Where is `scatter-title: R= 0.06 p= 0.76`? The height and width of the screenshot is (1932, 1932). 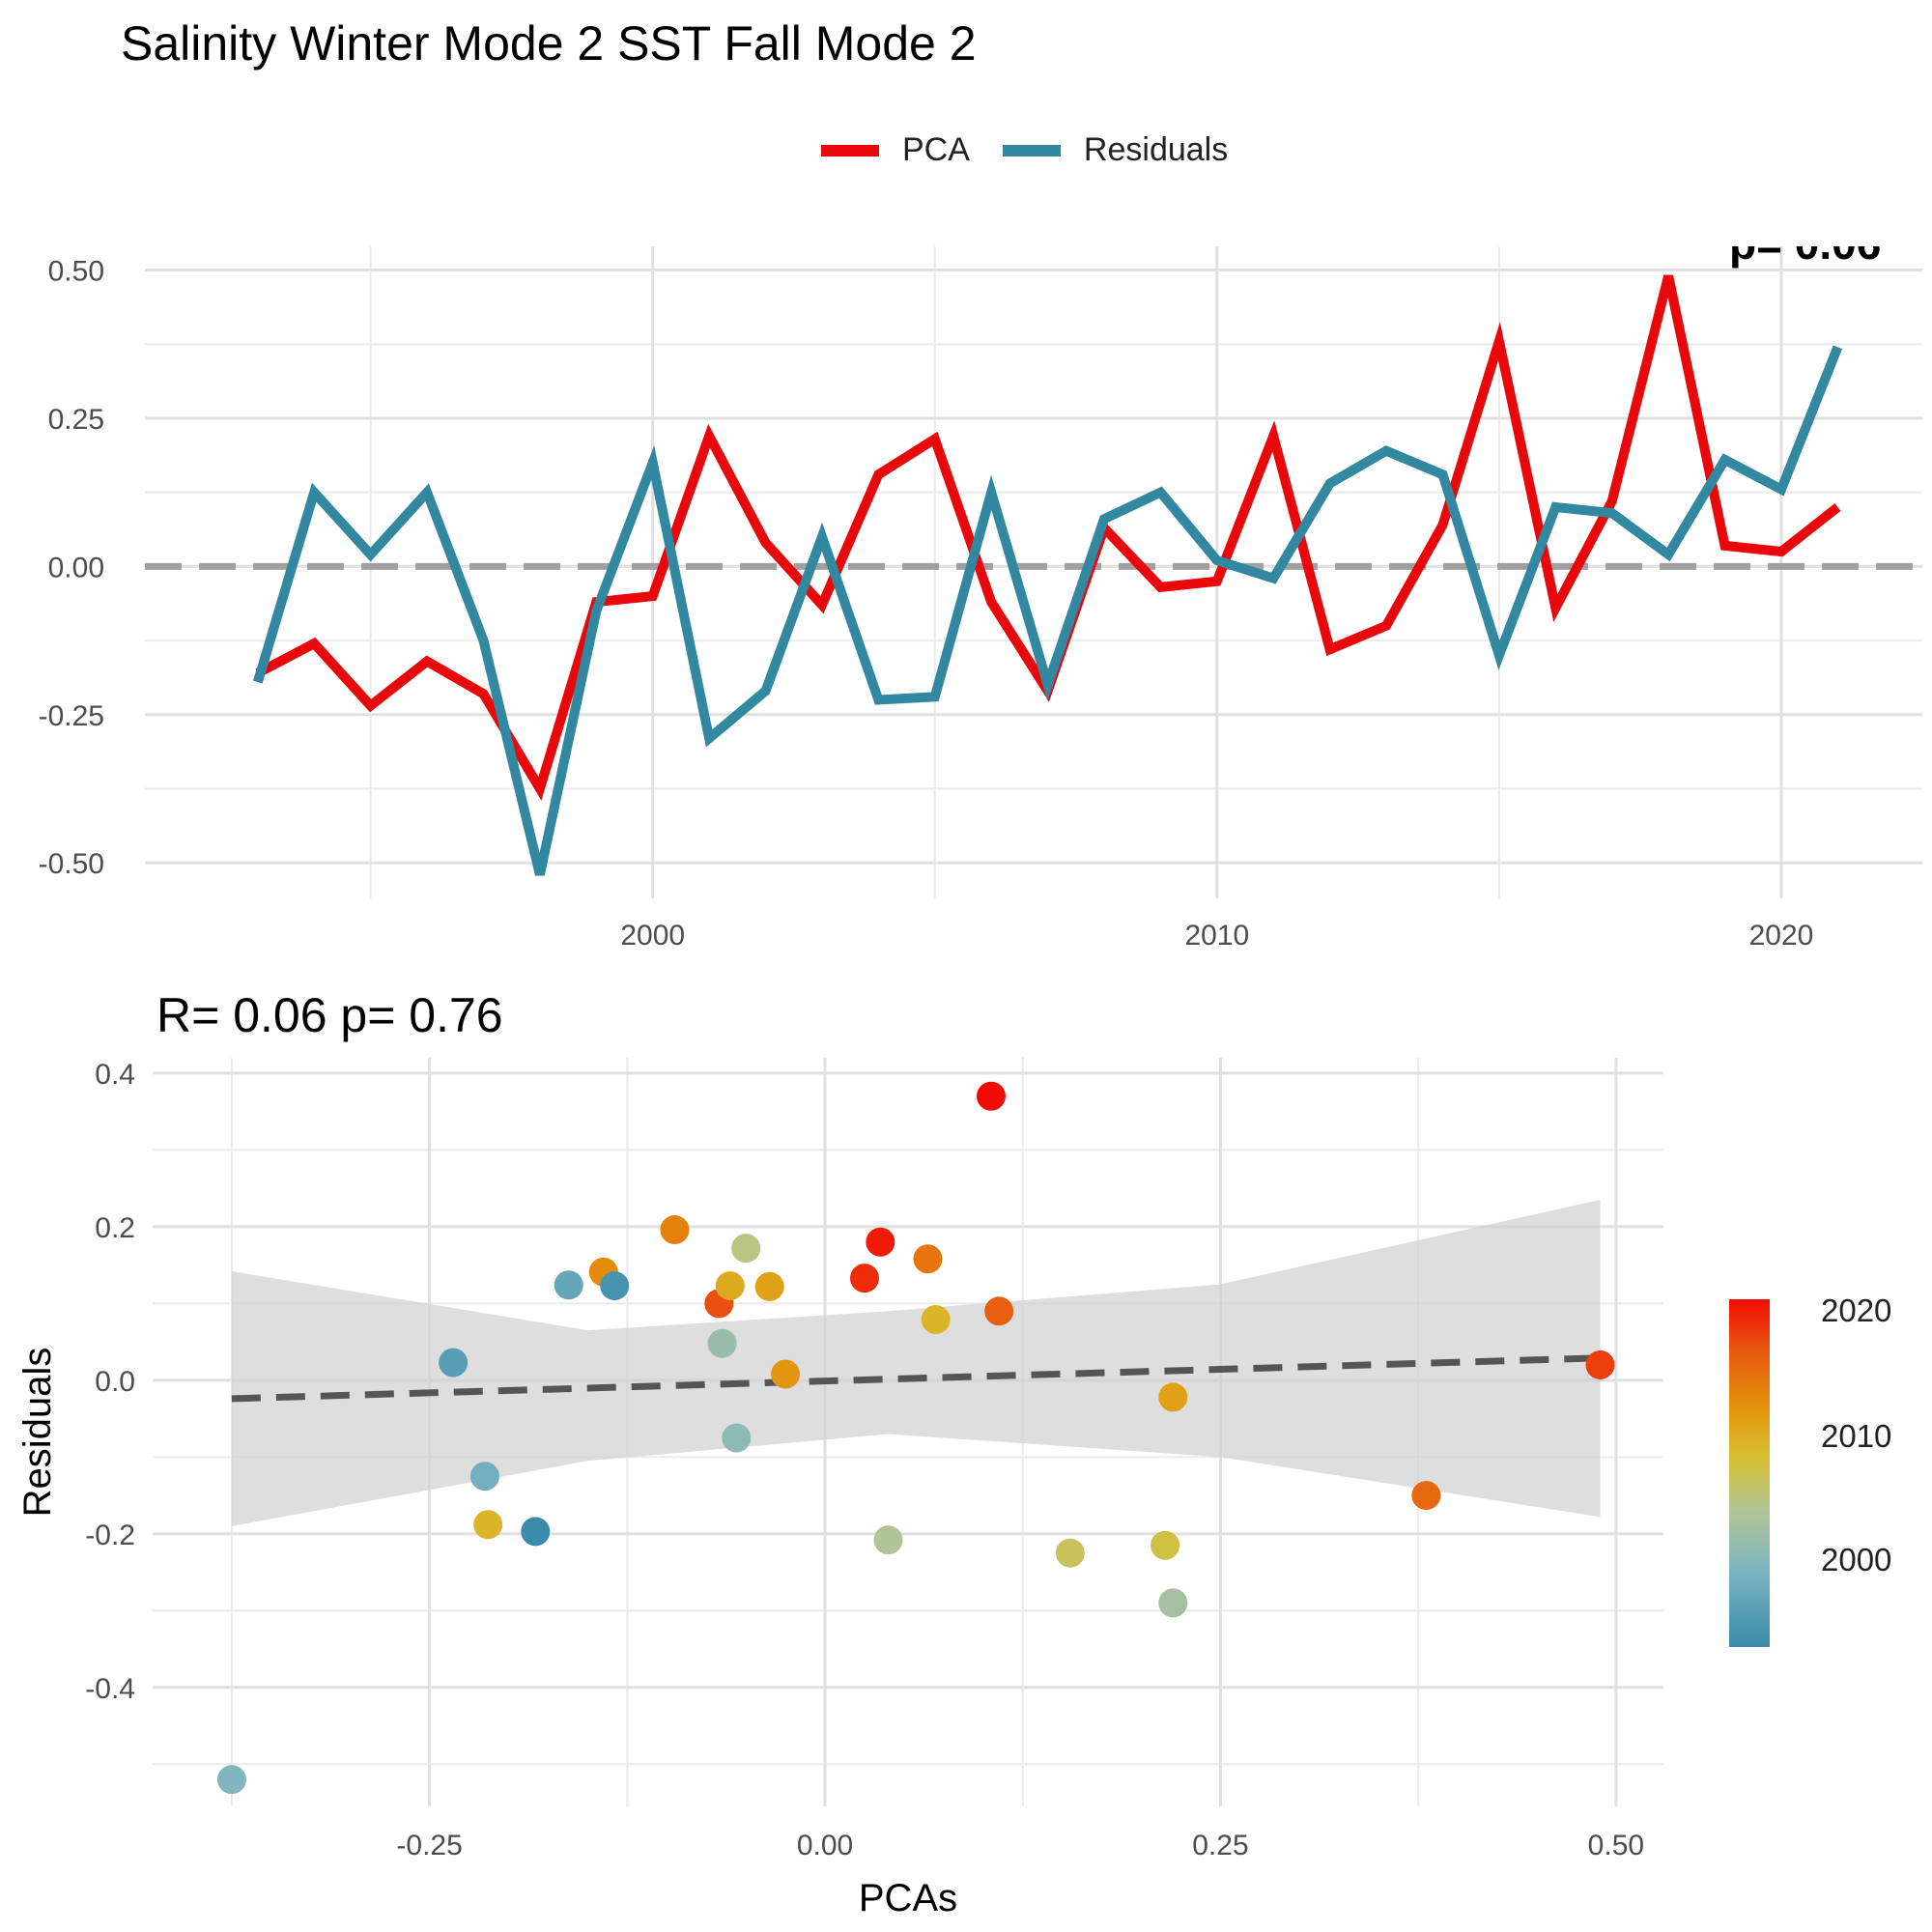 scatter-title: R= 0.06 p= 0.76 is located at coordinates (329, 1015).